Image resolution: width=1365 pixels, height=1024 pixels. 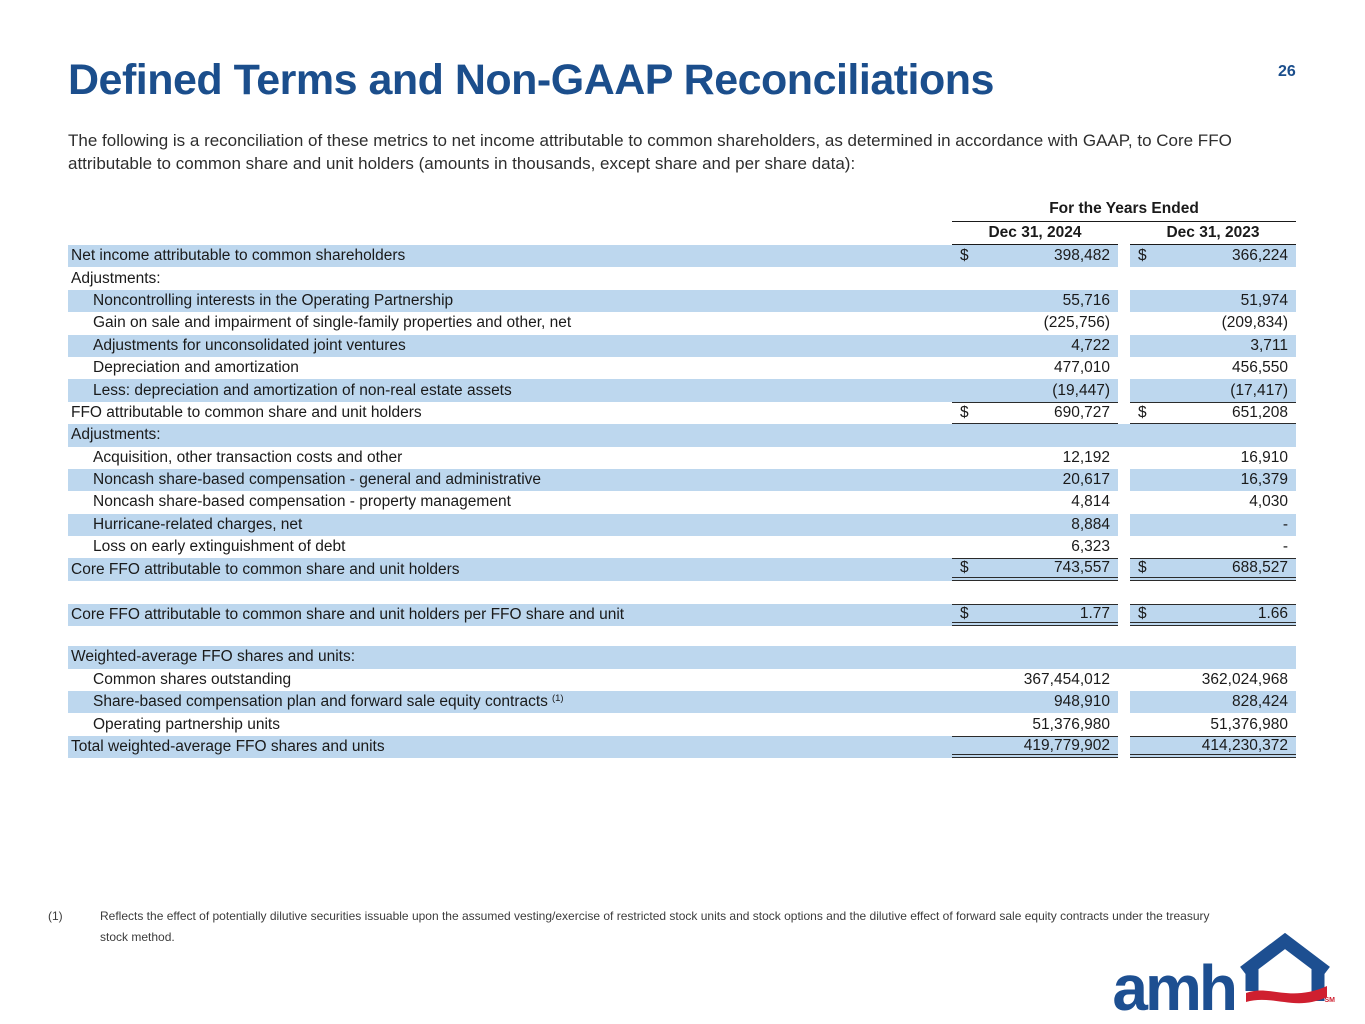 What do you see at coordinates (1090, 547) in the screenshot?
I see `value-2024: 6,323` at bounding box center [1090, 547].